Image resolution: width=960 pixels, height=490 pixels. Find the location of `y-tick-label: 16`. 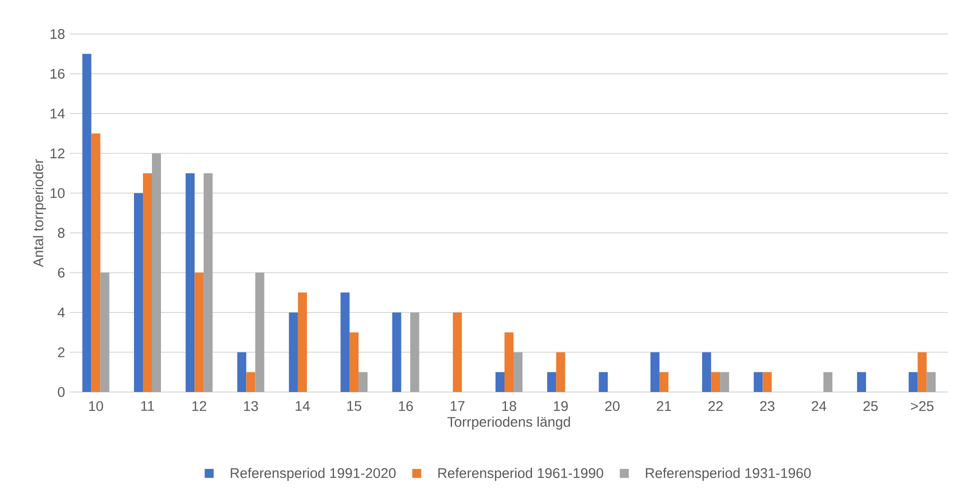

y-tick-label: 16 is located at coordinates (57, 73).